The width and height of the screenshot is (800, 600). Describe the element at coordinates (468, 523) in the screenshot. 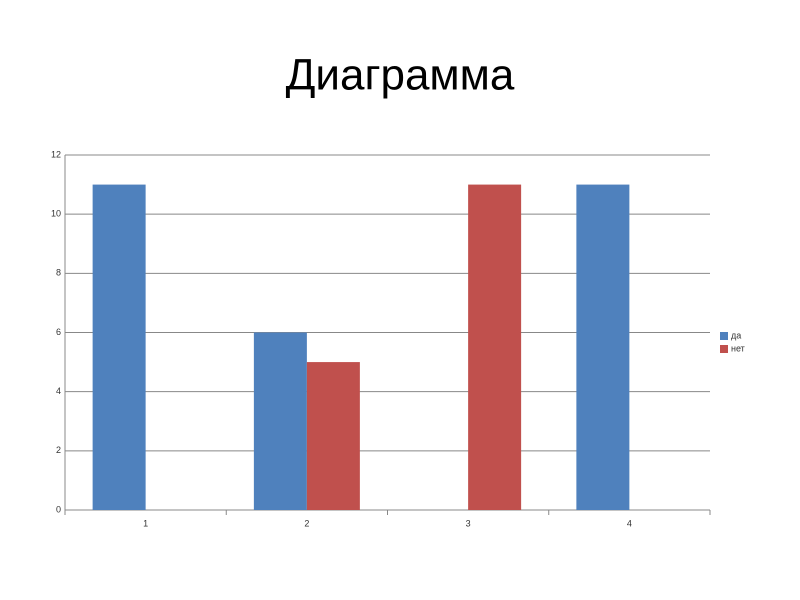

I see `x-tick-label: 3` at that location.